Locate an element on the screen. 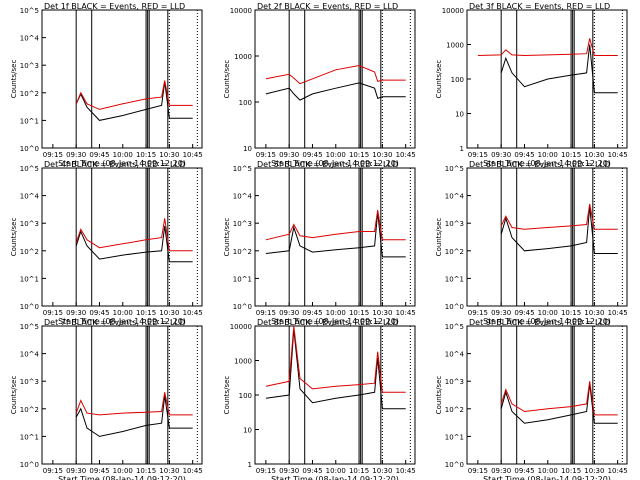 This screenshot has height=480, width=640. plot-title: Det 7f BLACK = Events, RED = LLD is located at coordinates (114, 322).